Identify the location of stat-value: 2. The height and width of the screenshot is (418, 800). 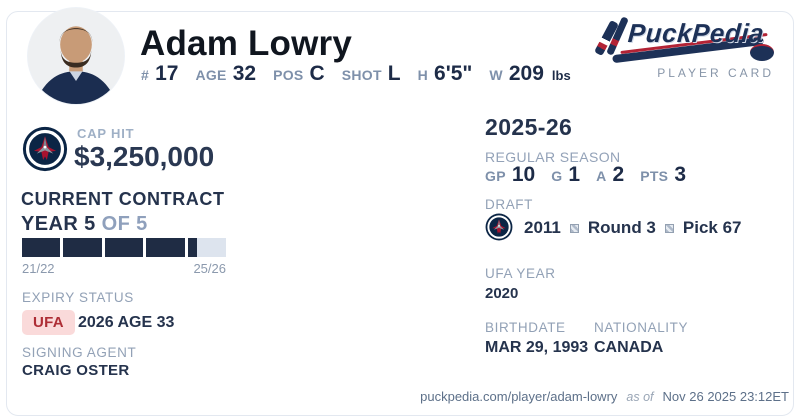
(618, 174).